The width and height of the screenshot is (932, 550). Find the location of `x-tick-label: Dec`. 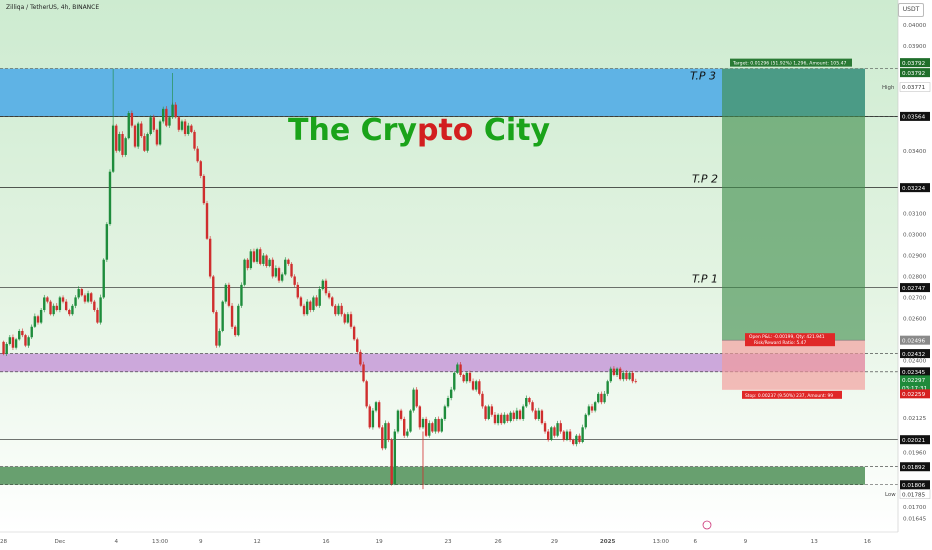

x-tick-label: Dec is located at coordinates (59, 542).